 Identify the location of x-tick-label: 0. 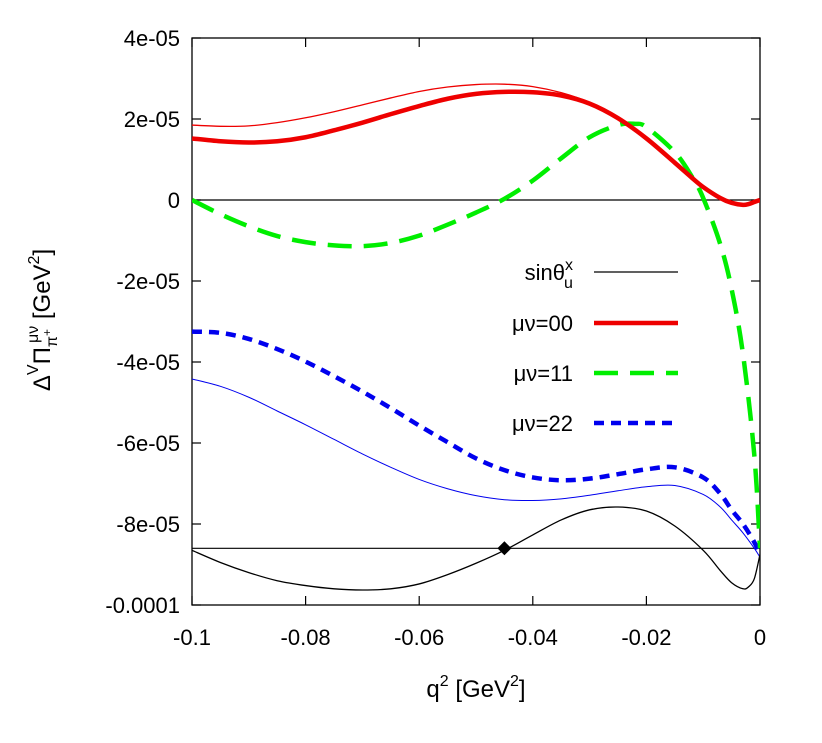
(760, 637).